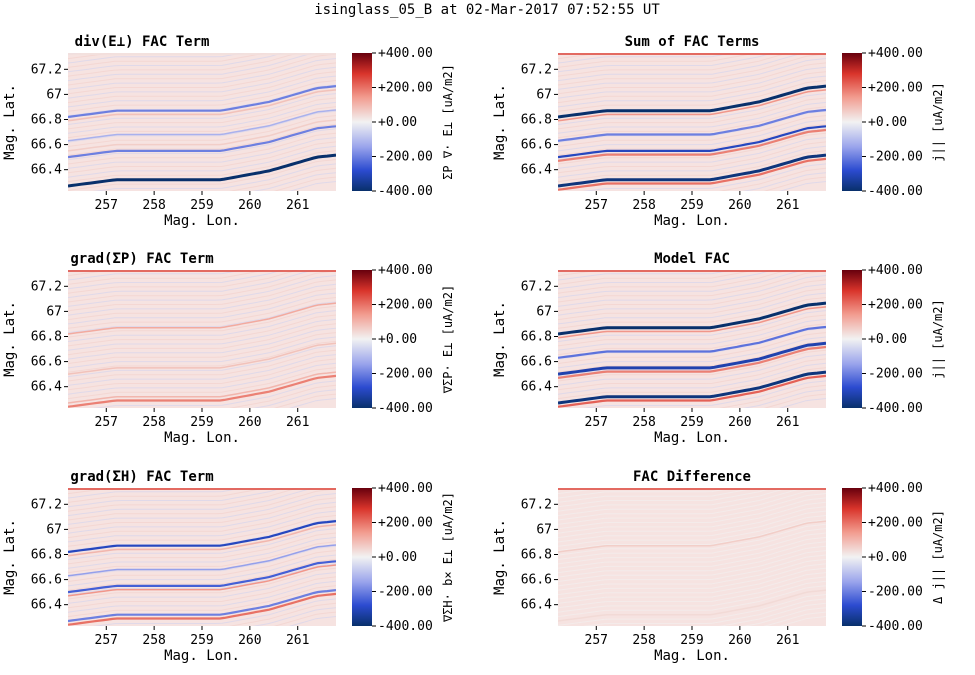 This screenshot has width=975, height=675. Describe the element at coordinates (201, 422) in the screenshot. I see `x-tick-label: 259` at that location.